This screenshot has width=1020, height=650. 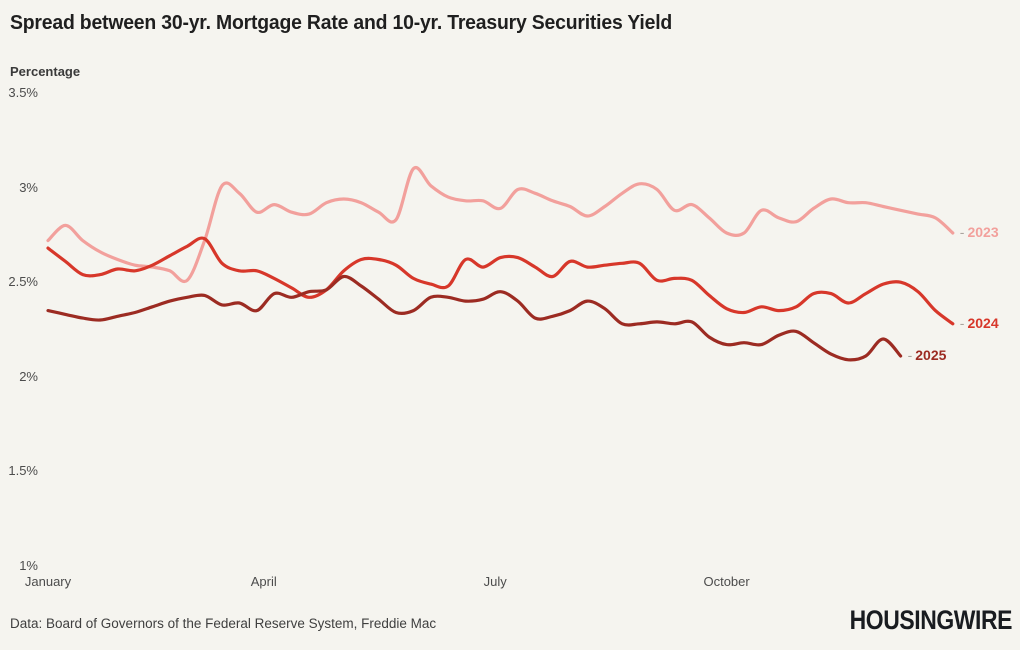 I want to click on series-label-year: 2025, so click(x=931, y=354).